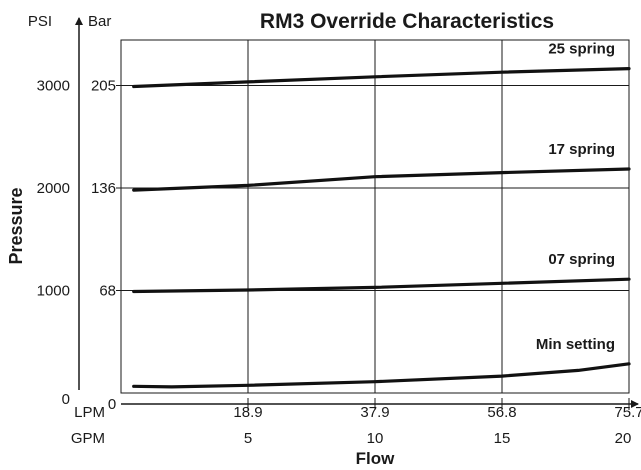  Describe the element at coordinates (53, 291) in the screenshot. I see `psi-tick-label: 1000` at that location.